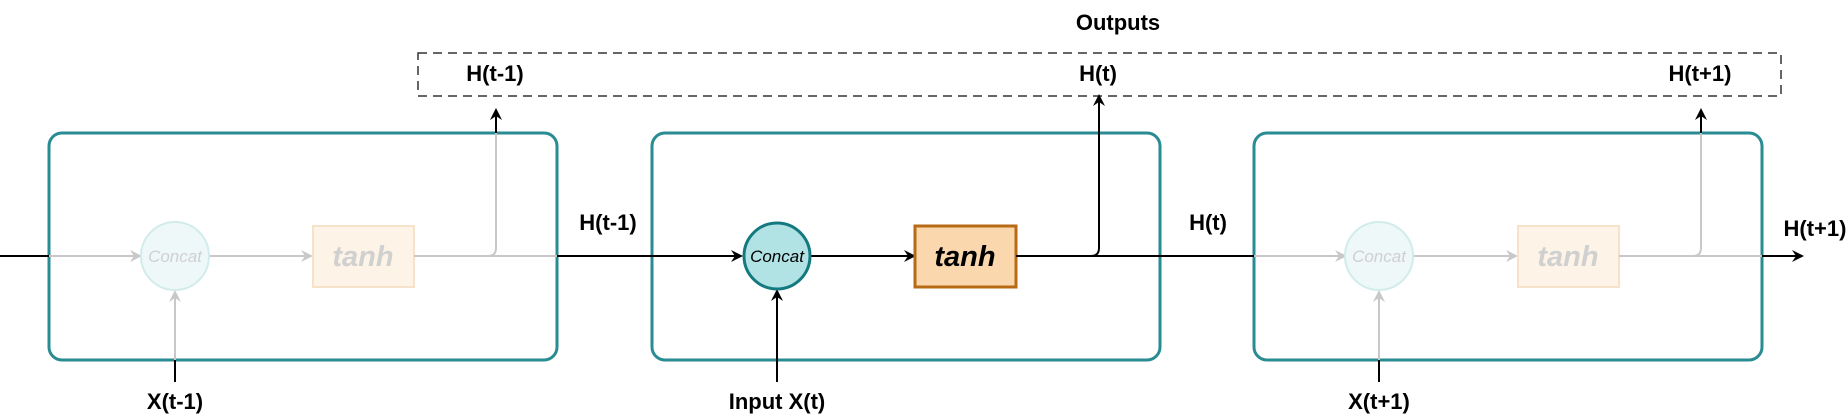 This screenshot has width=1848, height=418. I want to click on hidden-label-3: H(t+1), so click(1815, 228).